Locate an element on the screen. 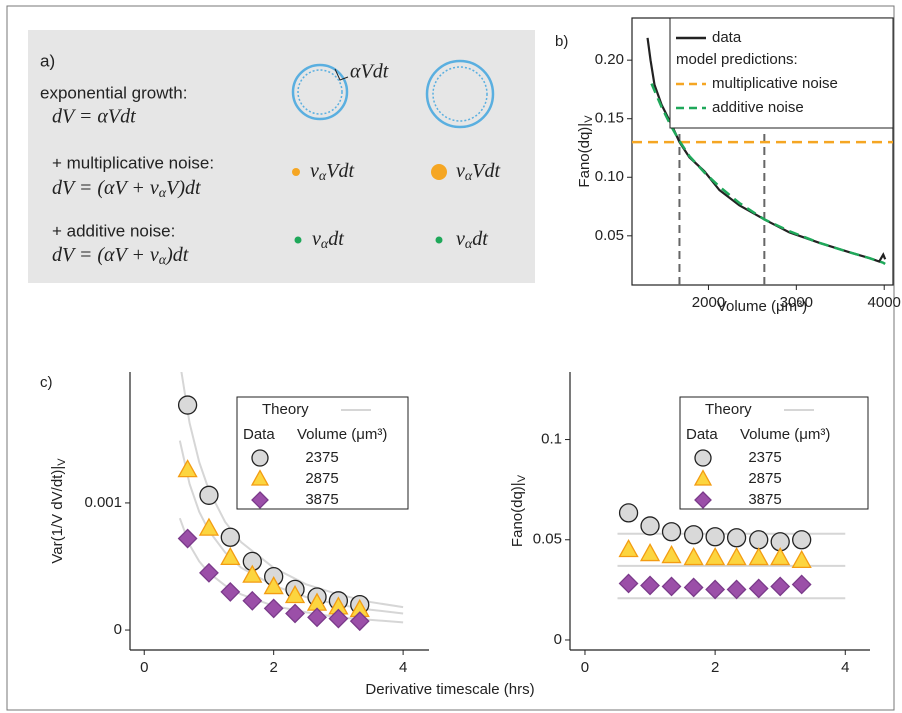 The image size is (902, 713). legend-label: multiplicative noise is located at coordinates (775, 83).